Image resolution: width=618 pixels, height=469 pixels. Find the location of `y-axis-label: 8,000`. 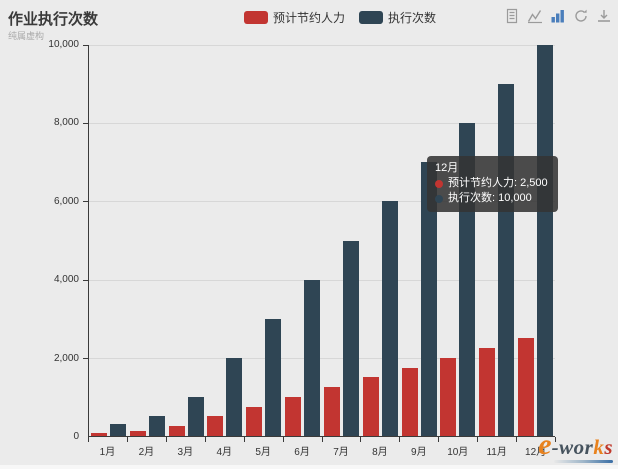

y-axis-label: 8,000 is located at coordinates (66, 123).